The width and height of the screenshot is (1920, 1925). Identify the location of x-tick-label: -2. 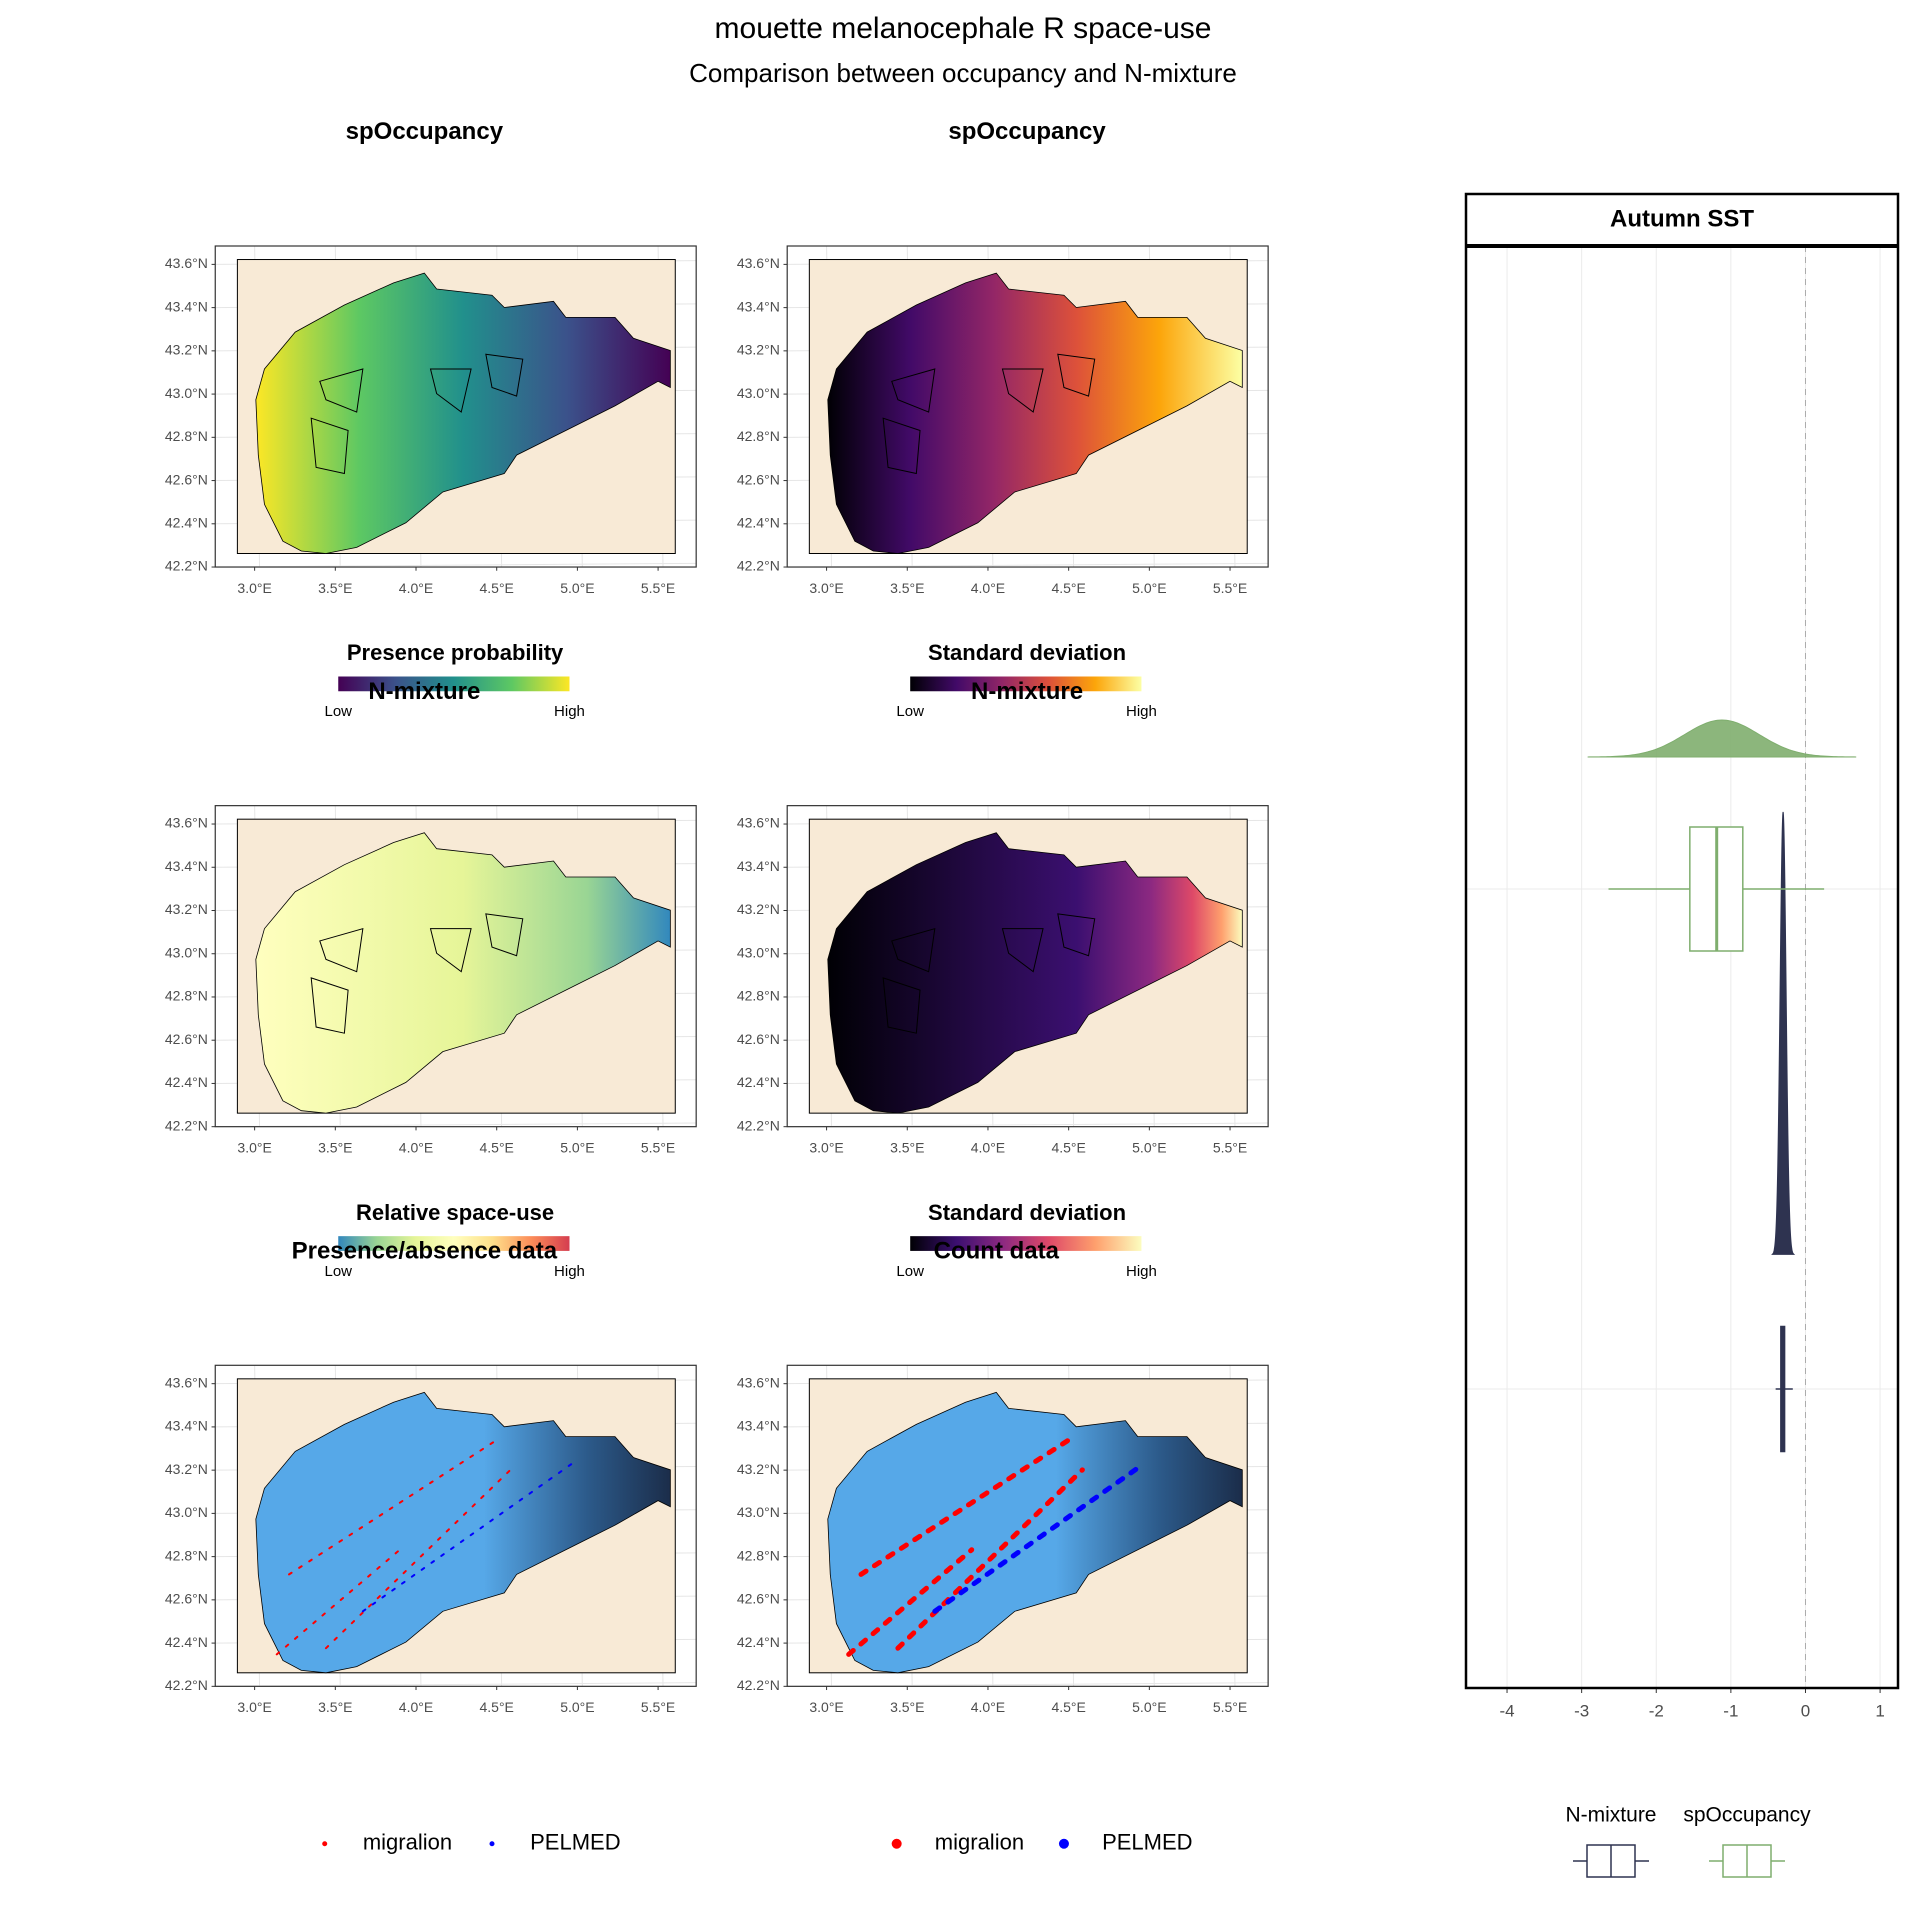
(1656, 1710).